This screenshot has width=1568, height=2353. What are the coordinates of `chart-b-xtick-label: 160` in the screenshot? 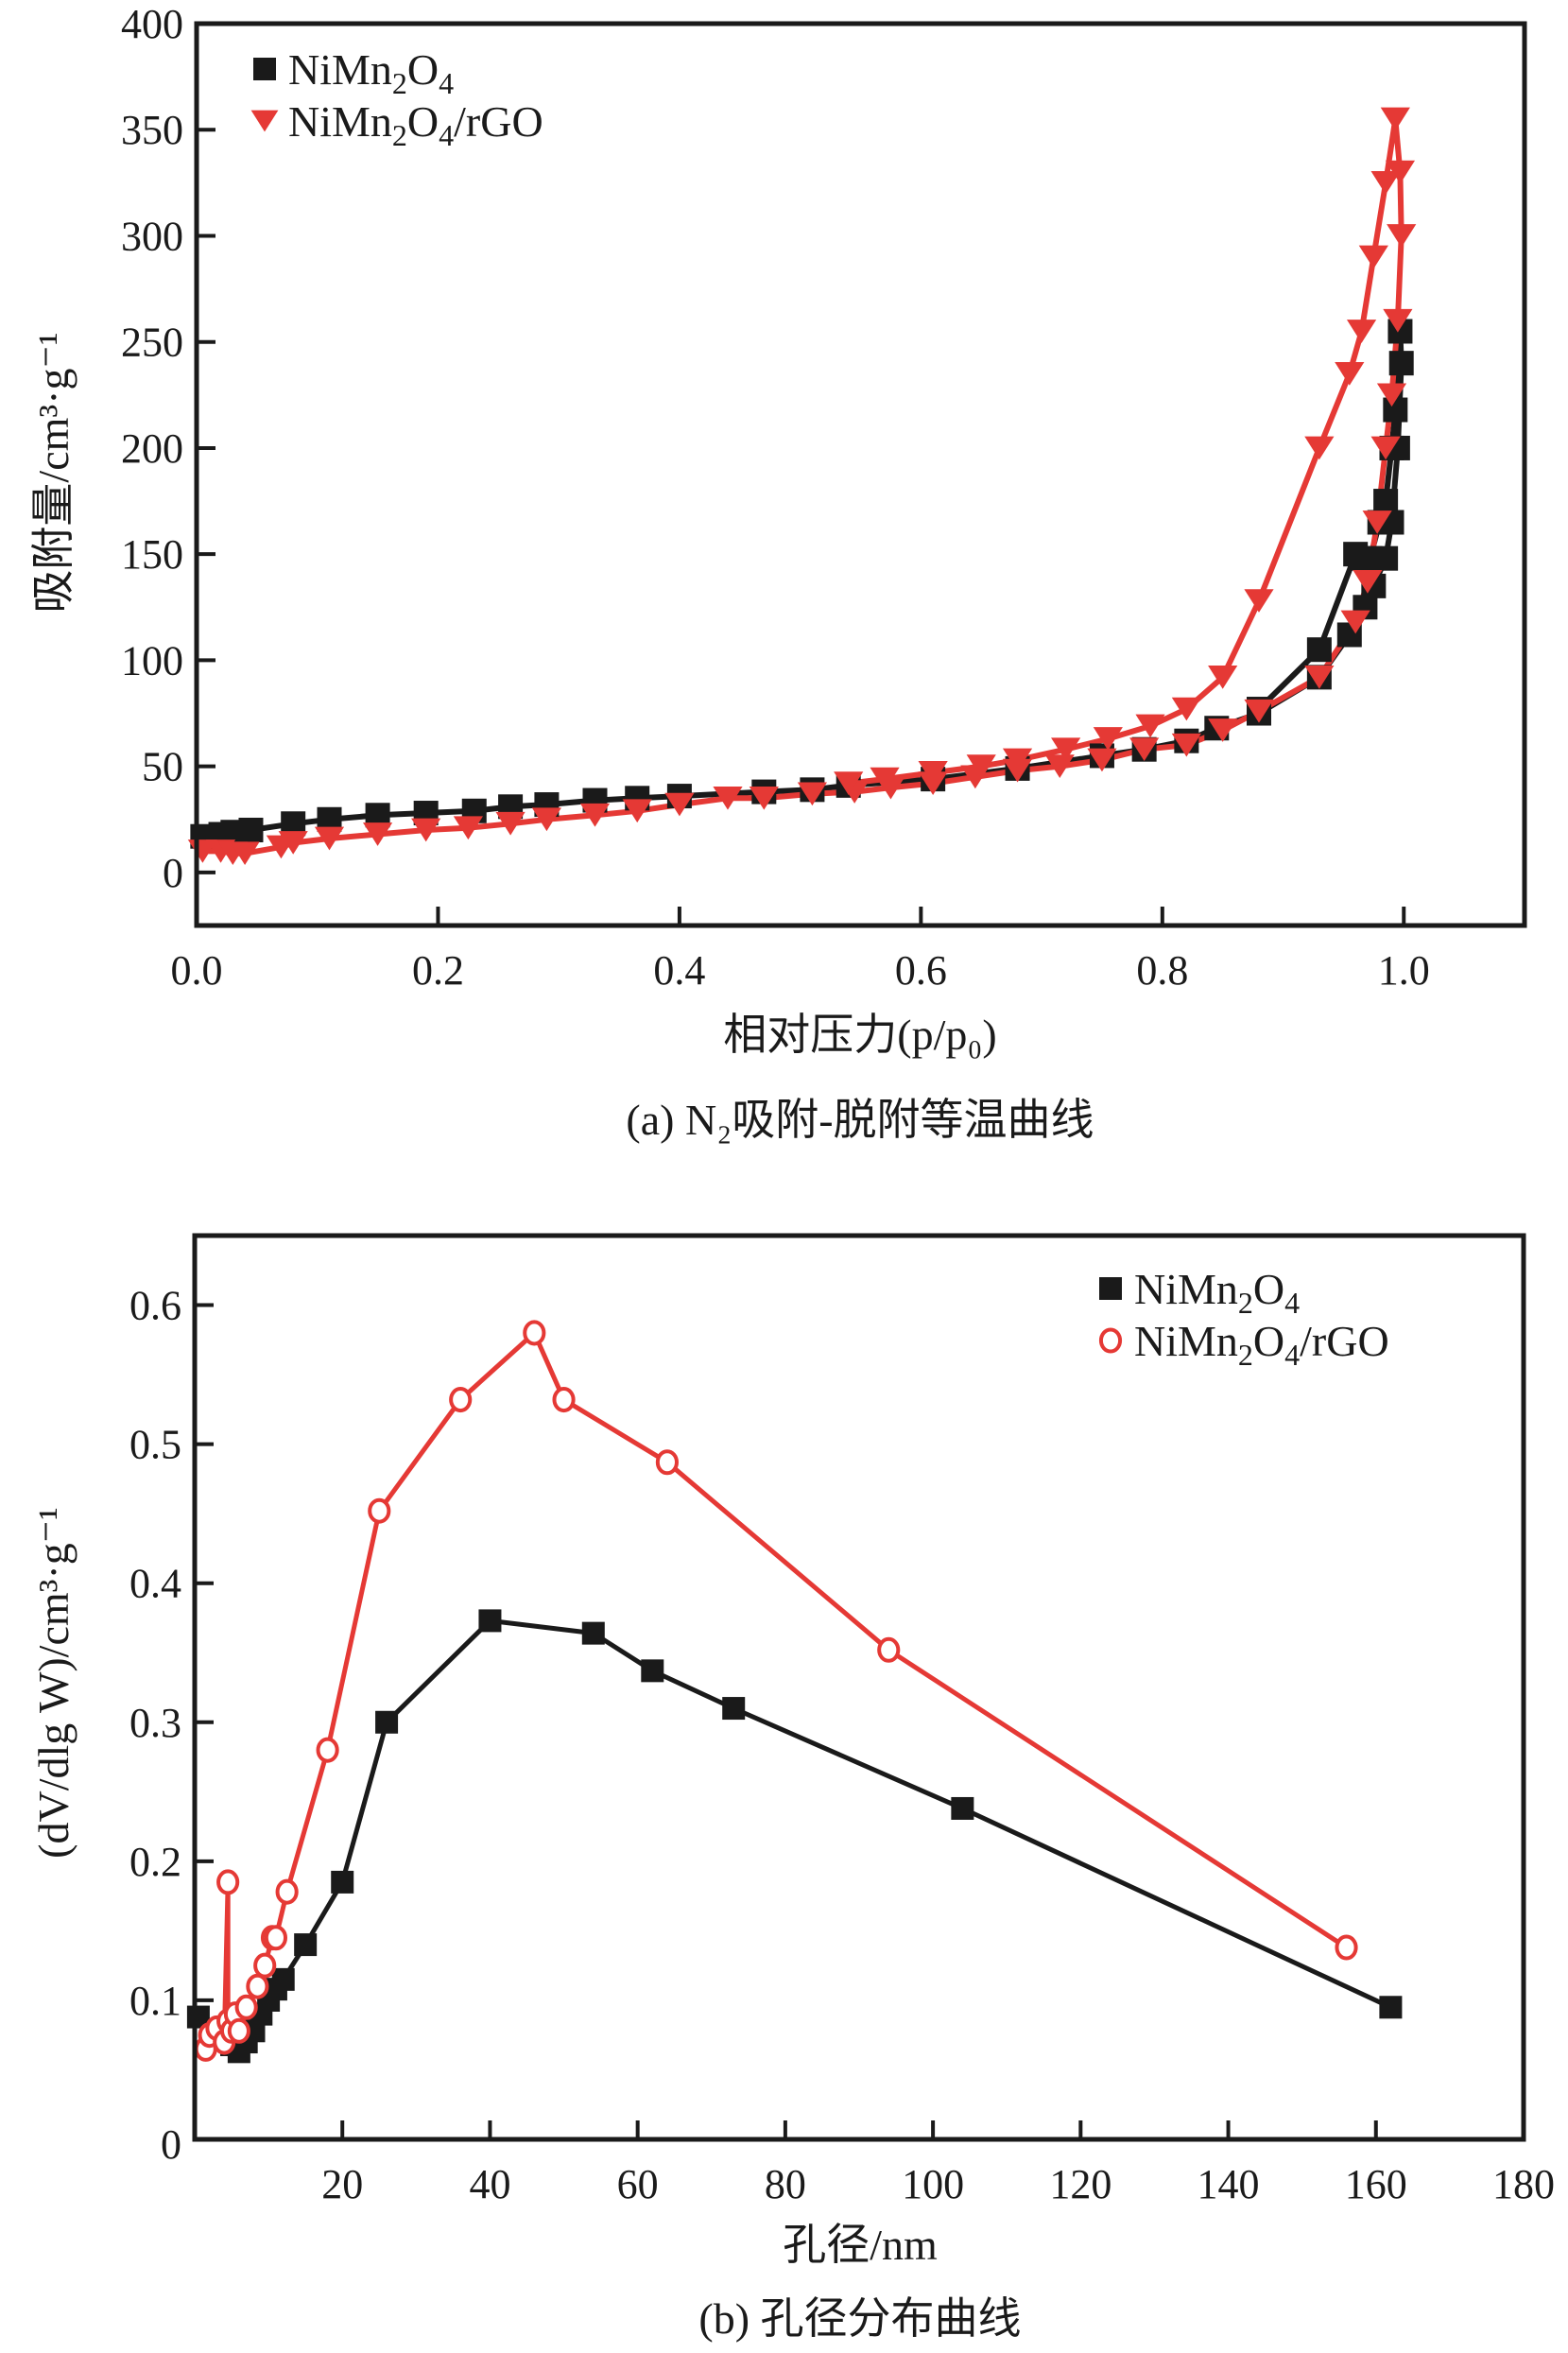 It's located at (1376, 2184).